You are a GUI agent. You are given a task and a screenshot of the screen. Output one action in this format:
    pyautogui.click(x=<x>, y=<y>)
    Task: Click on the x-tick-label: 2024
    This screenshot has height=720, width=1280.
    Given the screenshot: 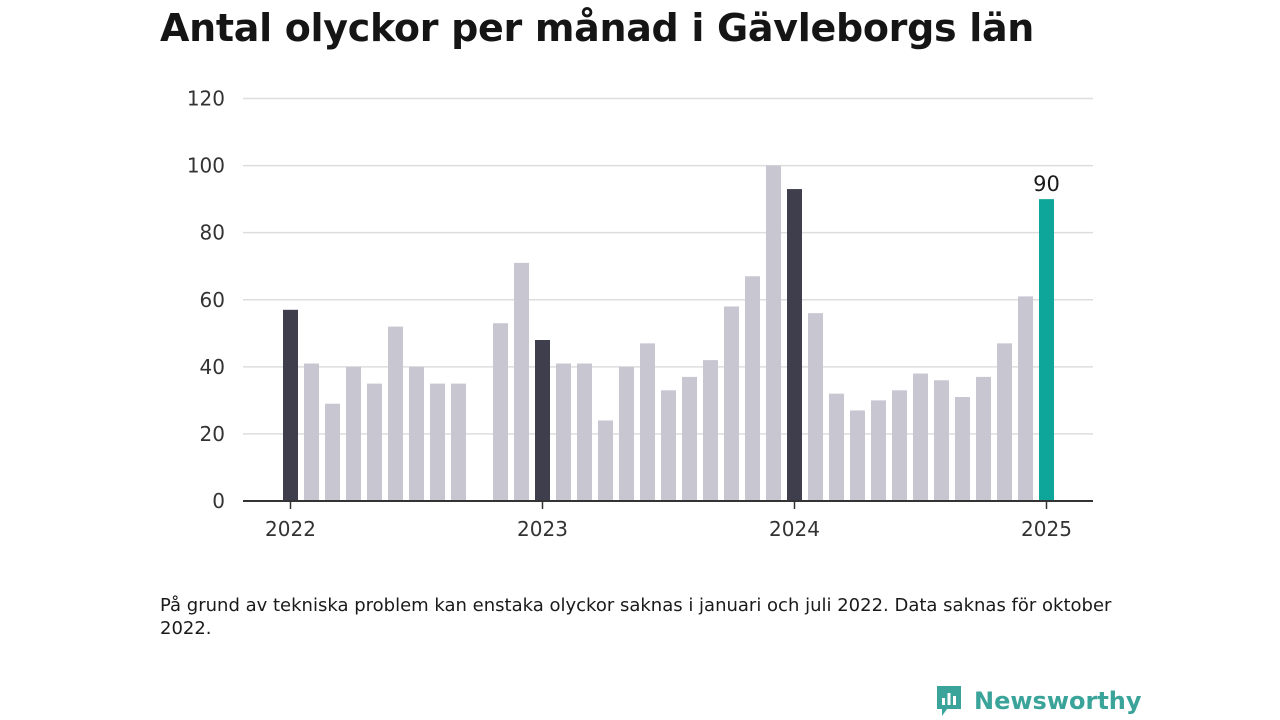 What is the action you would take?
    pyautogui.click(x=794, y=529)
    